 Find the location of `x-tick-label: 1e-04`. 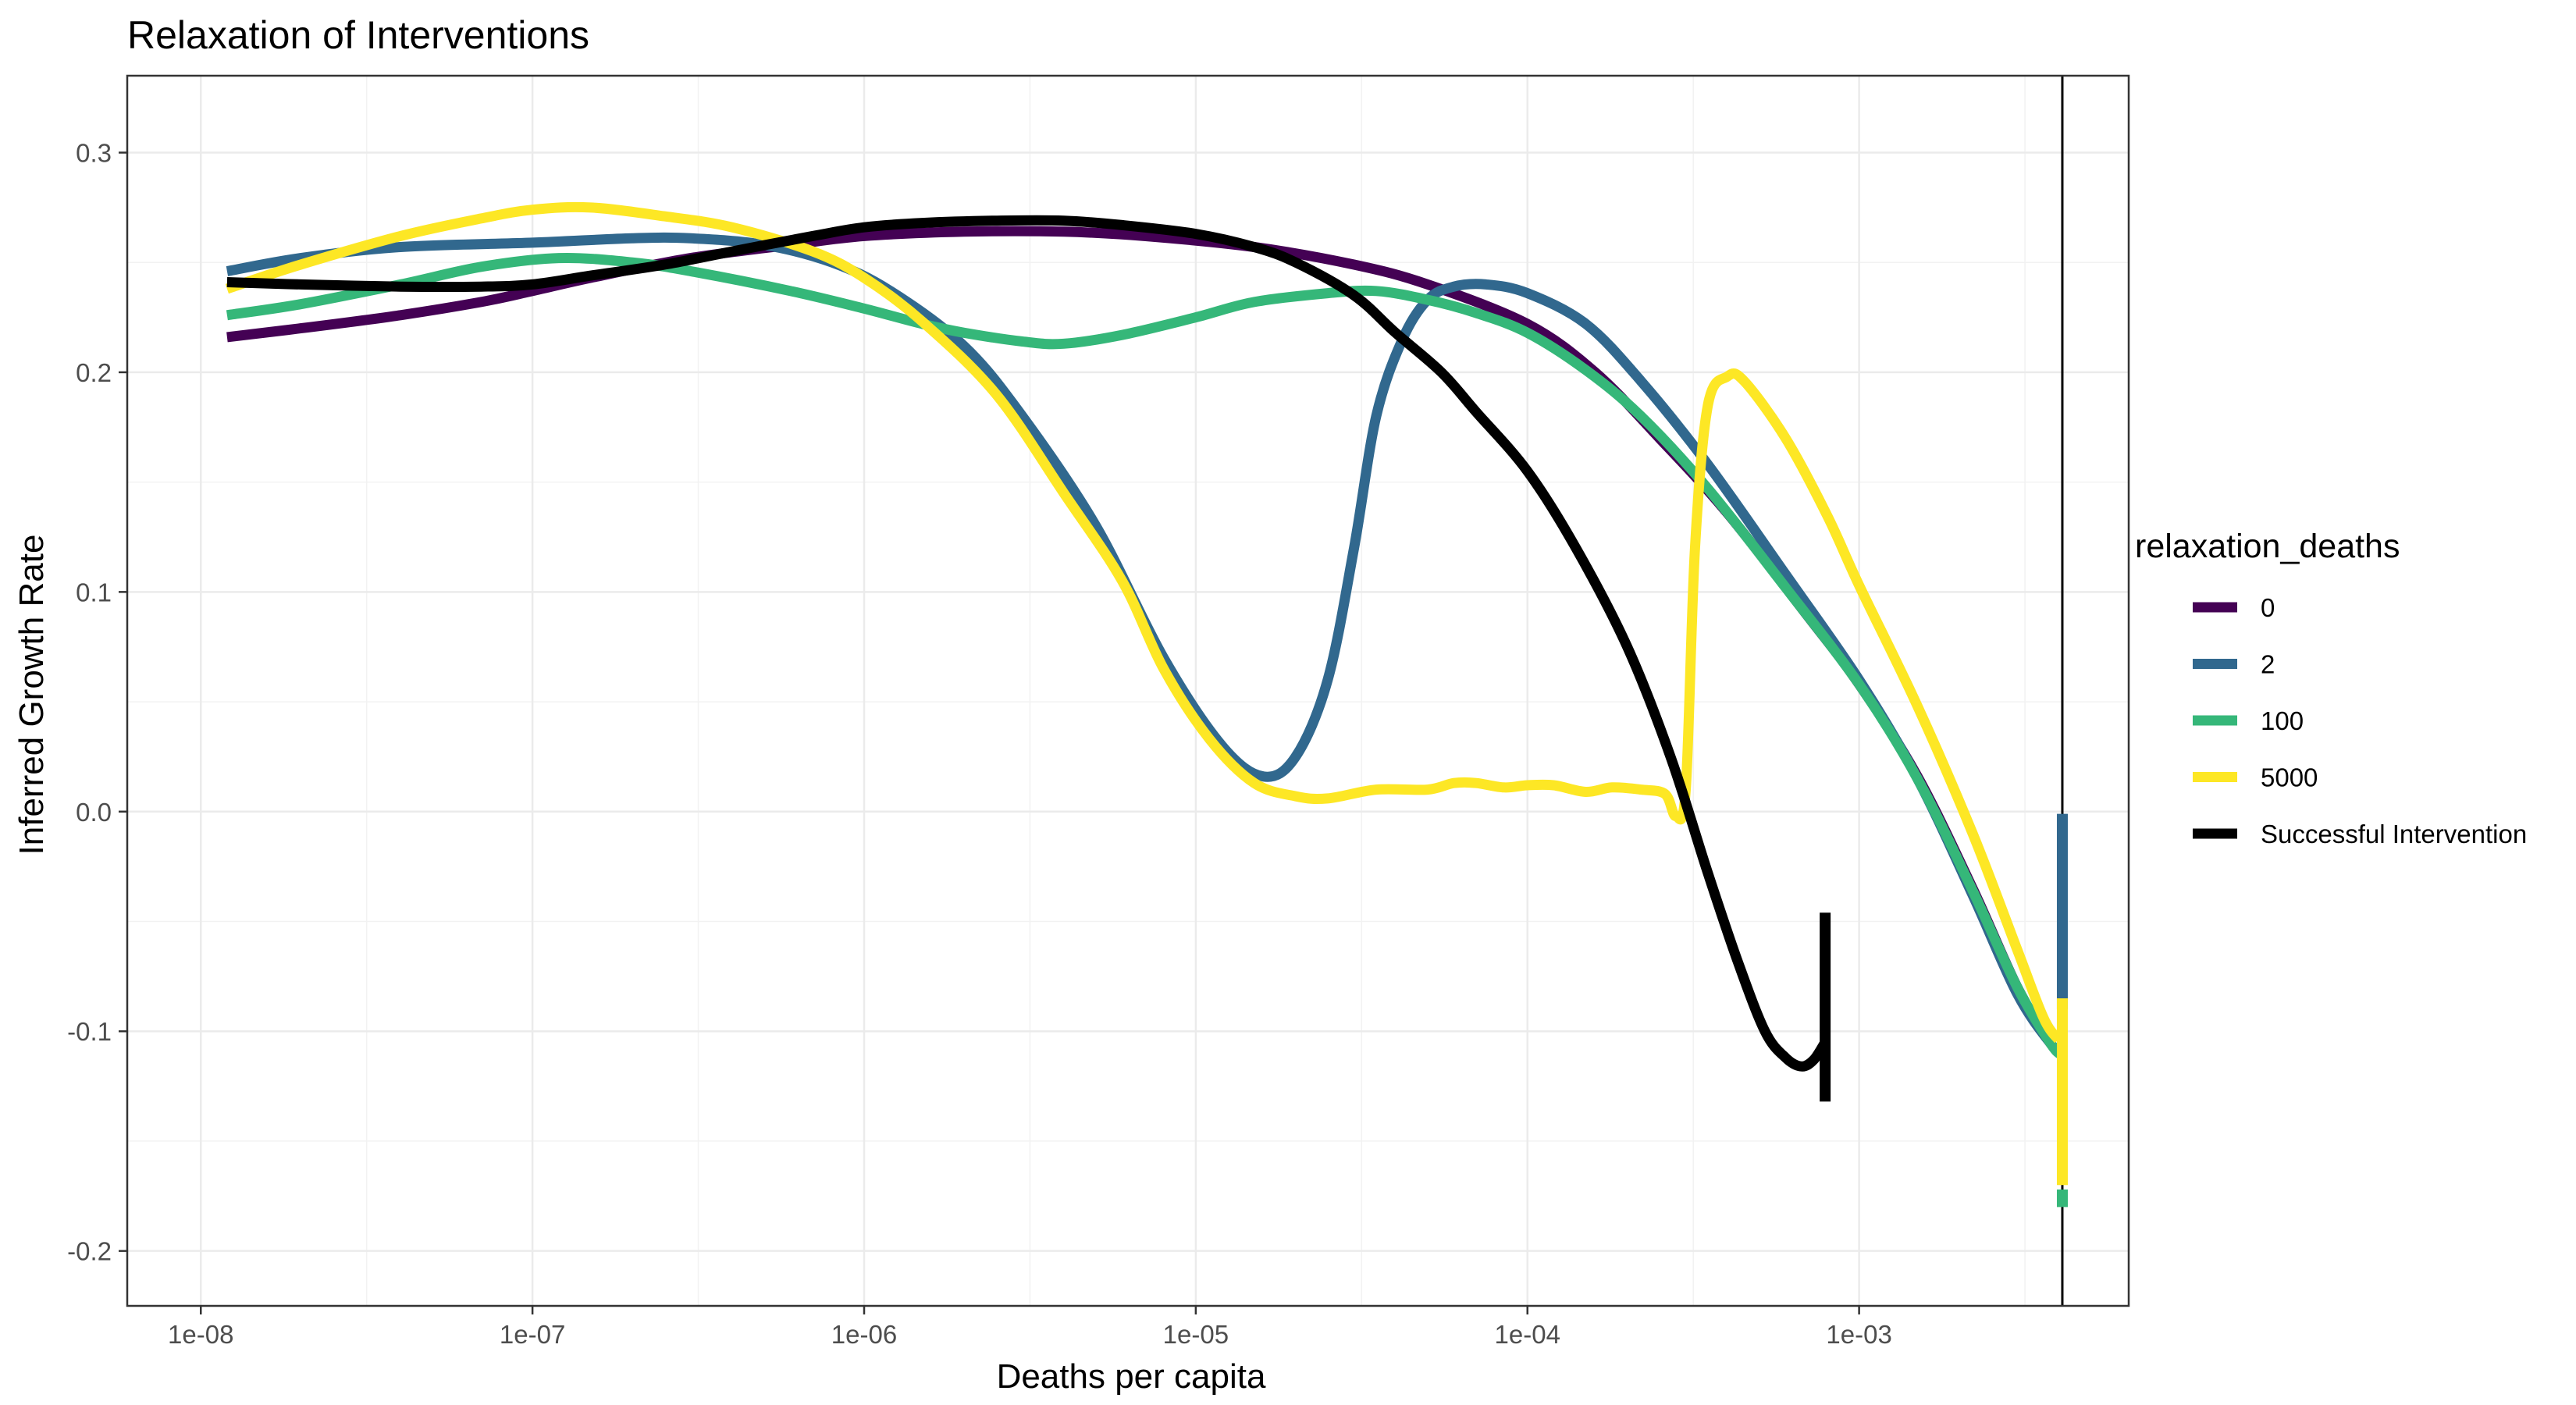

x-tick-label: 1e-04 is located at coordinates (1527, 1335).